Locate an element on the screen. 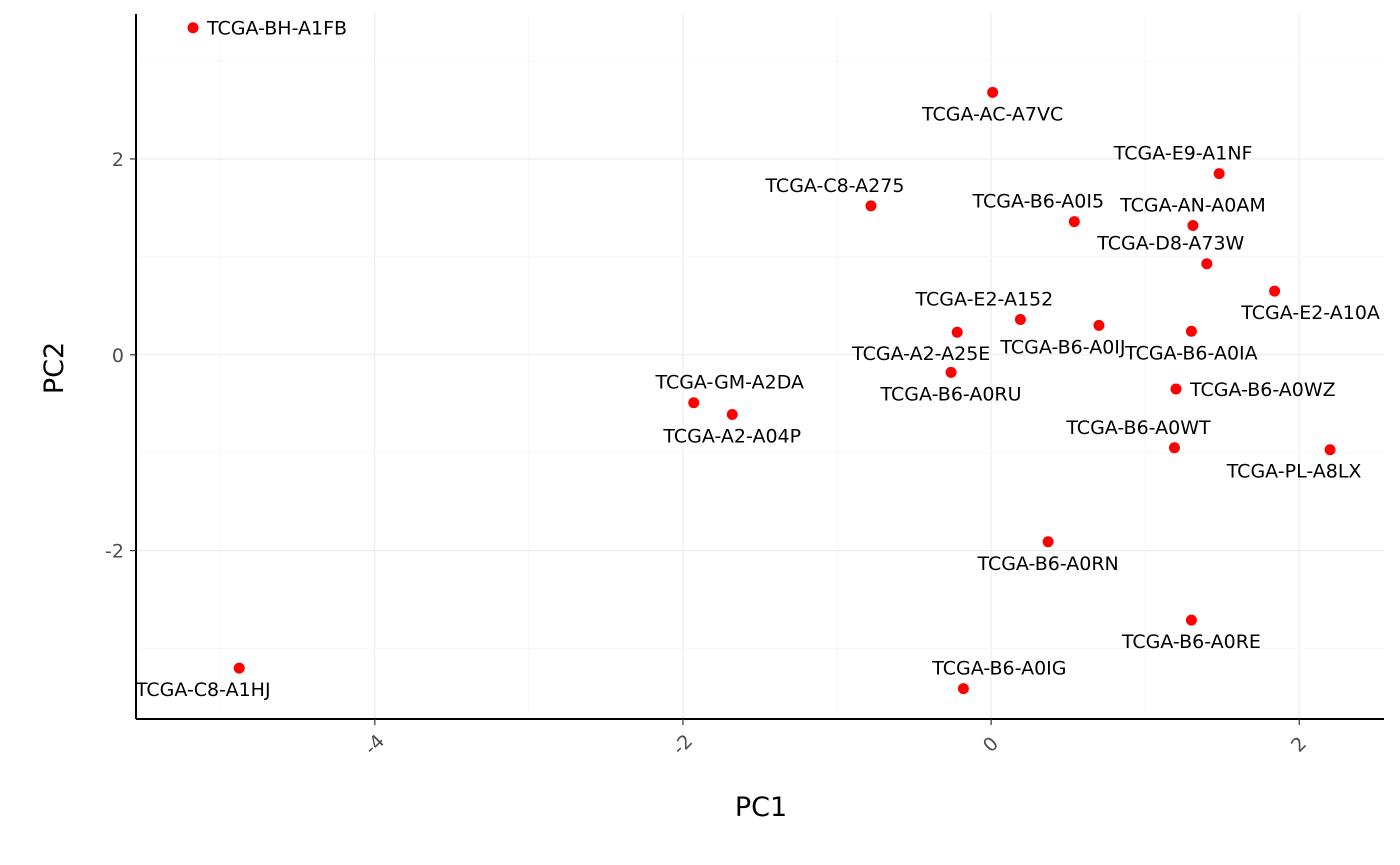 This screenshot has width=1400, height=865. point-label: TCGA-B6-A0RN is located at coordinates (1047, 564).